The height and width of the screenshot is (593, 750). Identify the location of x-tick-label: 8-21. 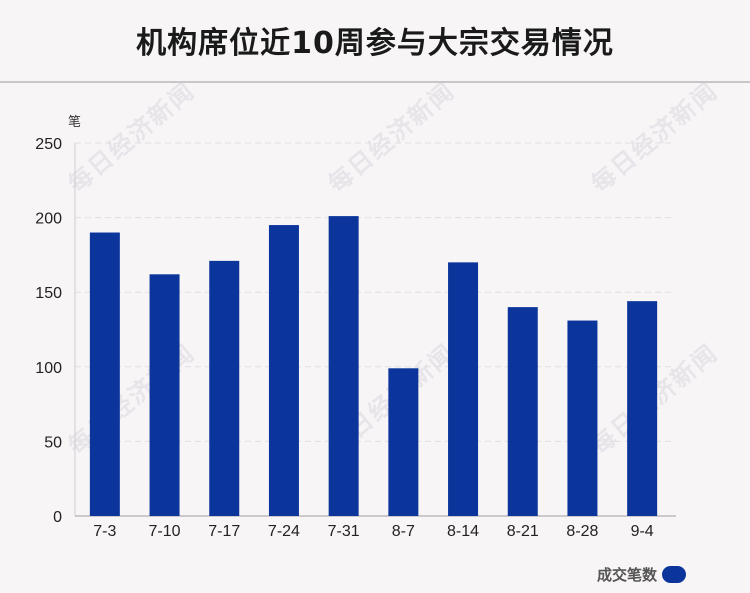
(523, 531).